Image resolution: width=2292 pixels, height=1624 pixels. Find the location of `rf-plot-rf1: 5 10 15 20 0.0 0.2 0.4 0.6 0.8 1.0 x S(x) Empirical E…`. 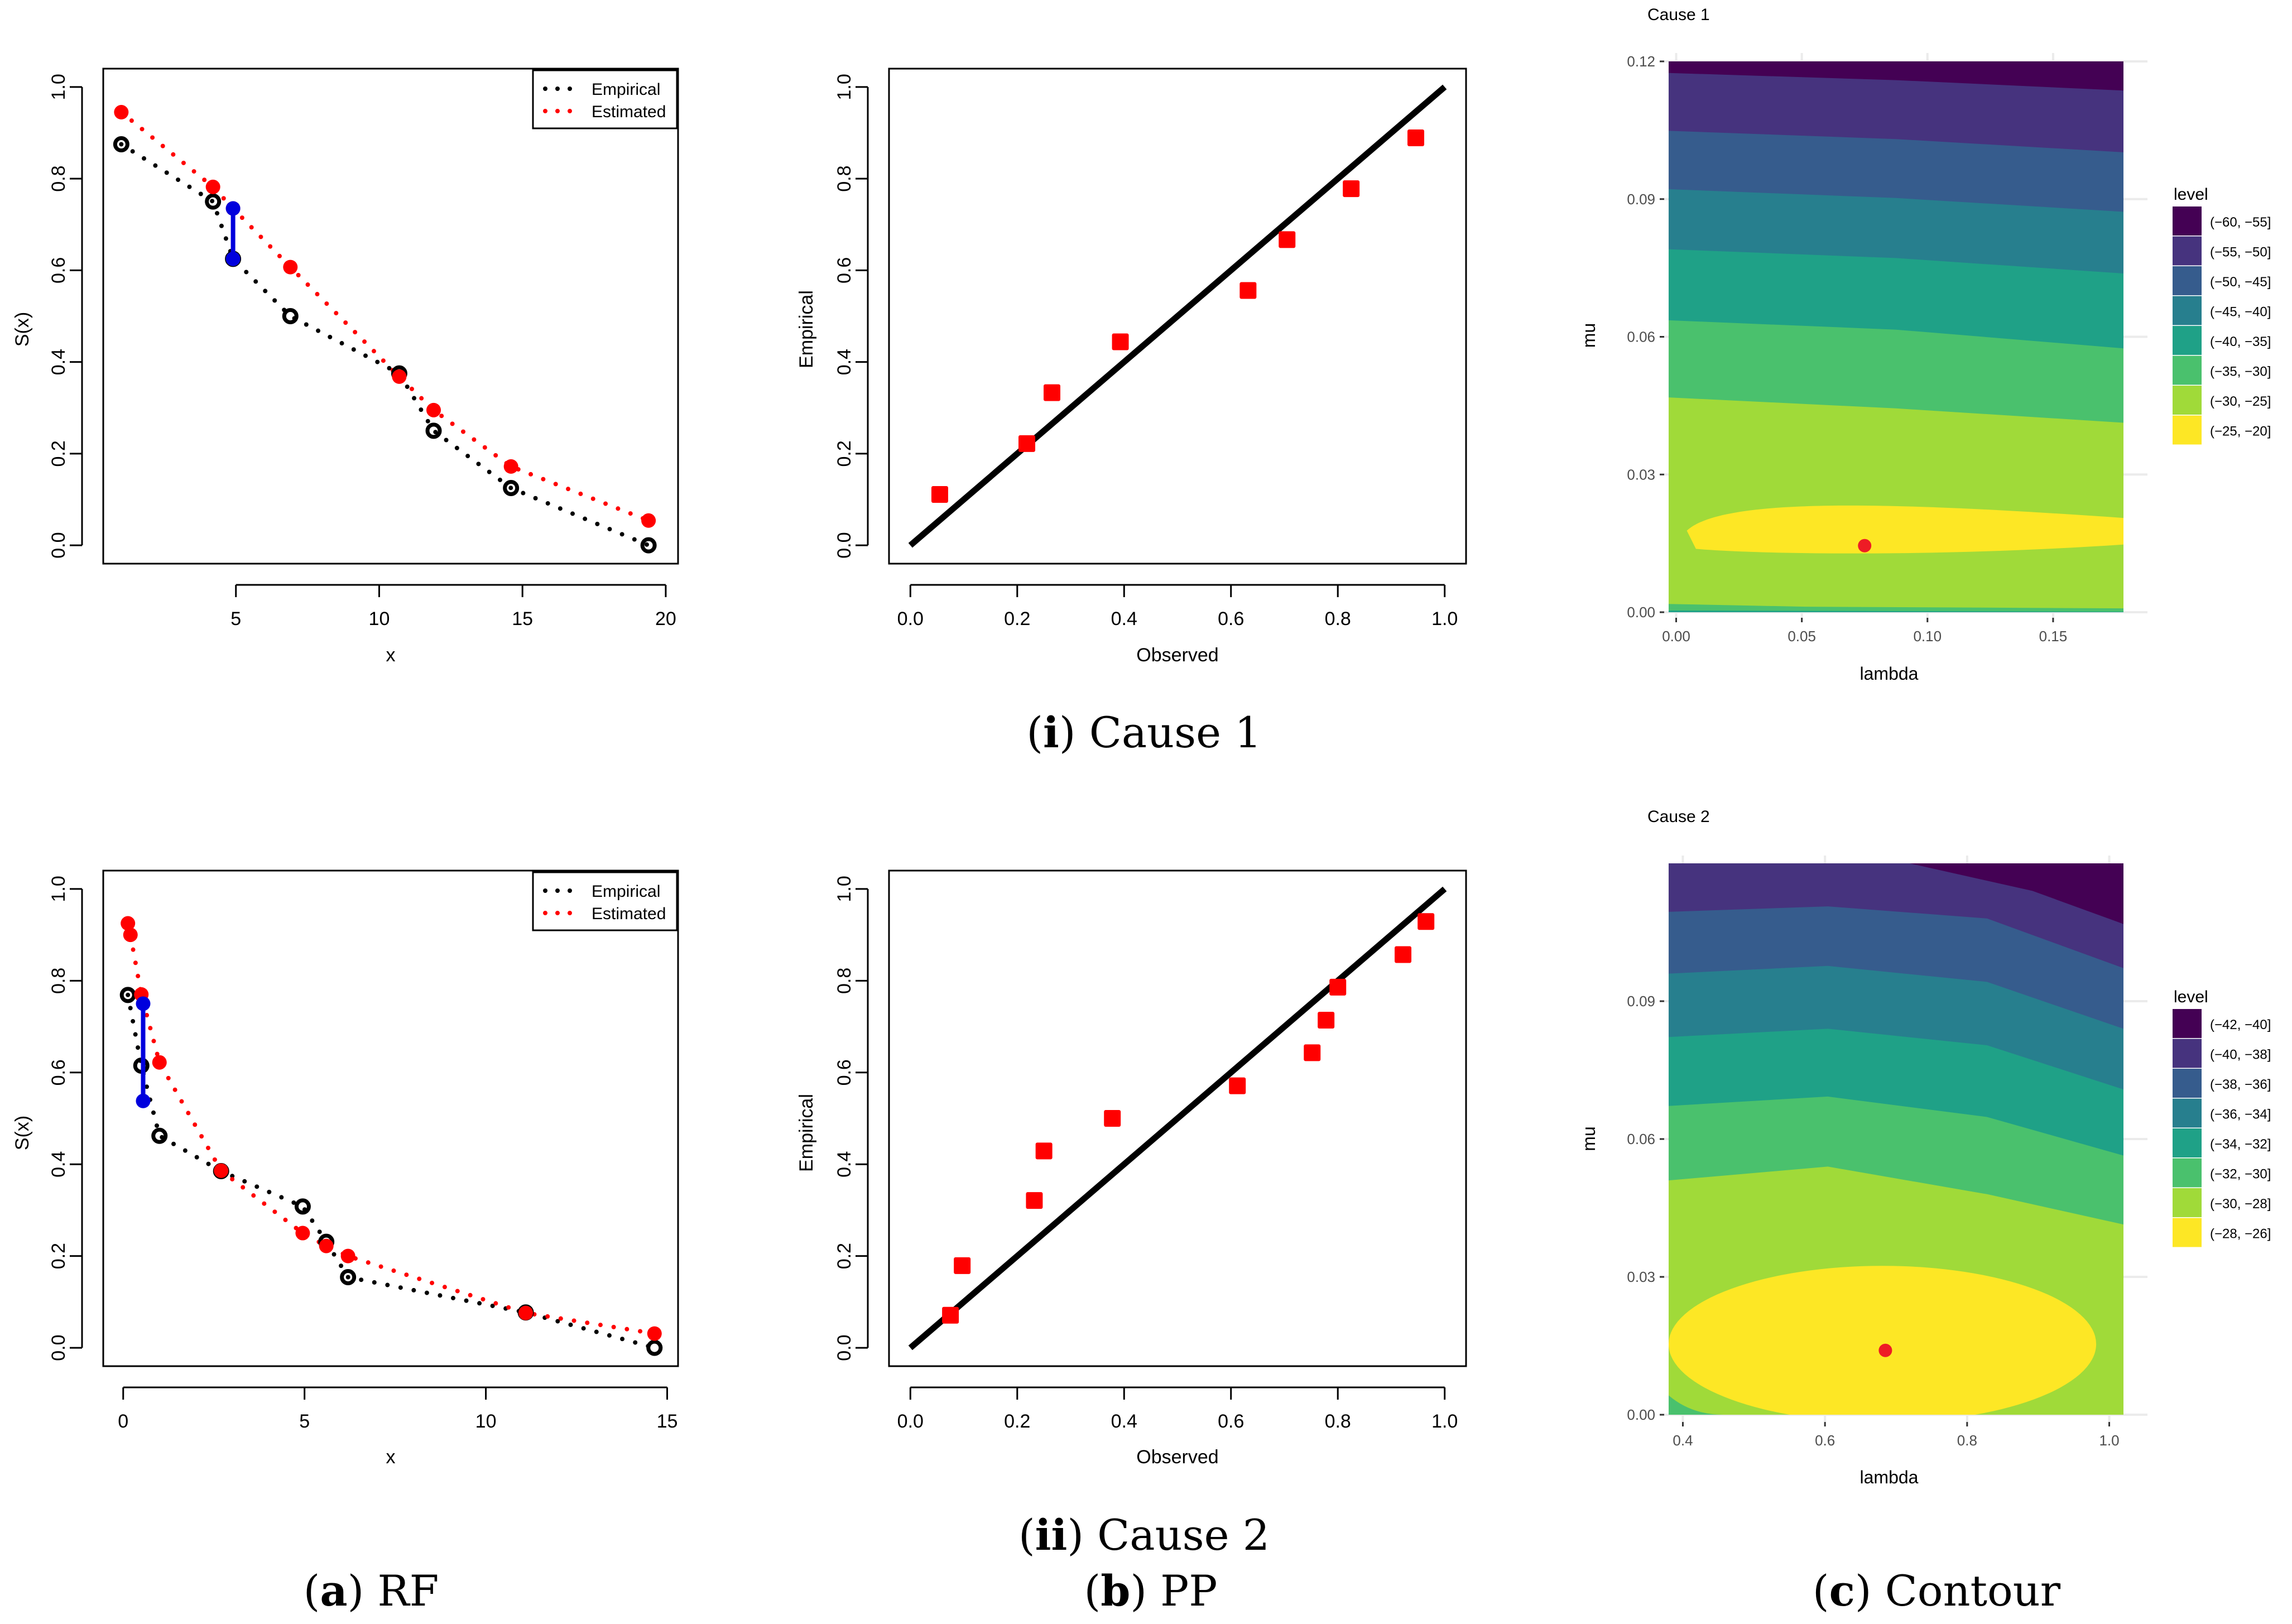

rf-plot-rf1: 5 10 15 20 0.0 0.2 0.4 0.6 0.8 1.0 x S(x) Empirical E… is located at coordinates (345, 367).